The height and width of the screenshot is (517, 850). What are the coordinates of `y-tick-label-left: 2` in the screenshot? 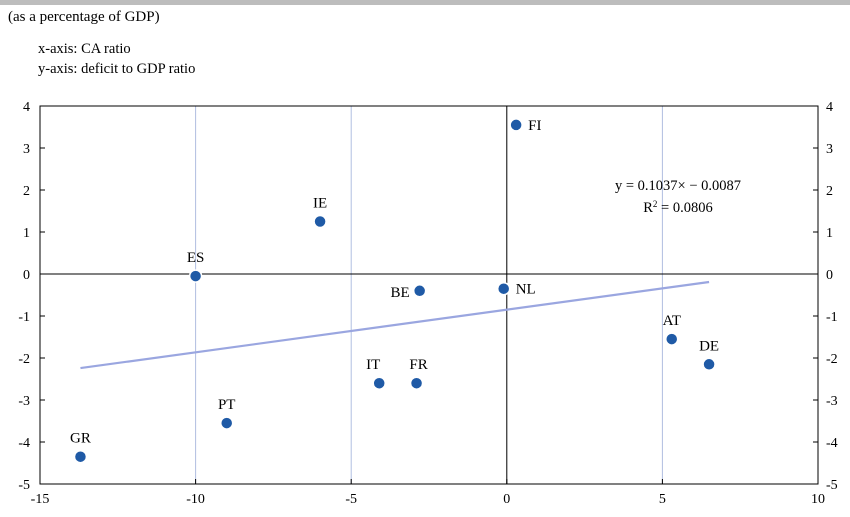 It's located at (26, 191).